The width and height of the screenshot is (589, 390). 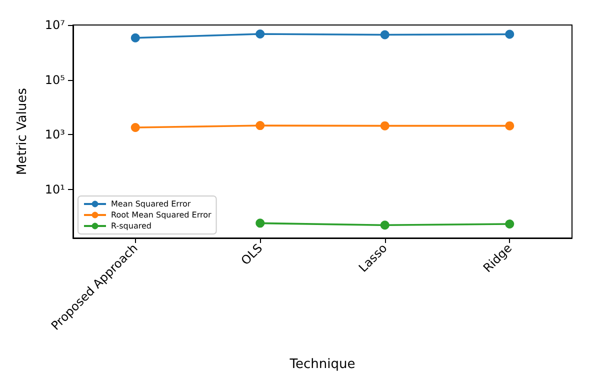 I want to click on legend-label: R-squared, so click(x=131, y=226).